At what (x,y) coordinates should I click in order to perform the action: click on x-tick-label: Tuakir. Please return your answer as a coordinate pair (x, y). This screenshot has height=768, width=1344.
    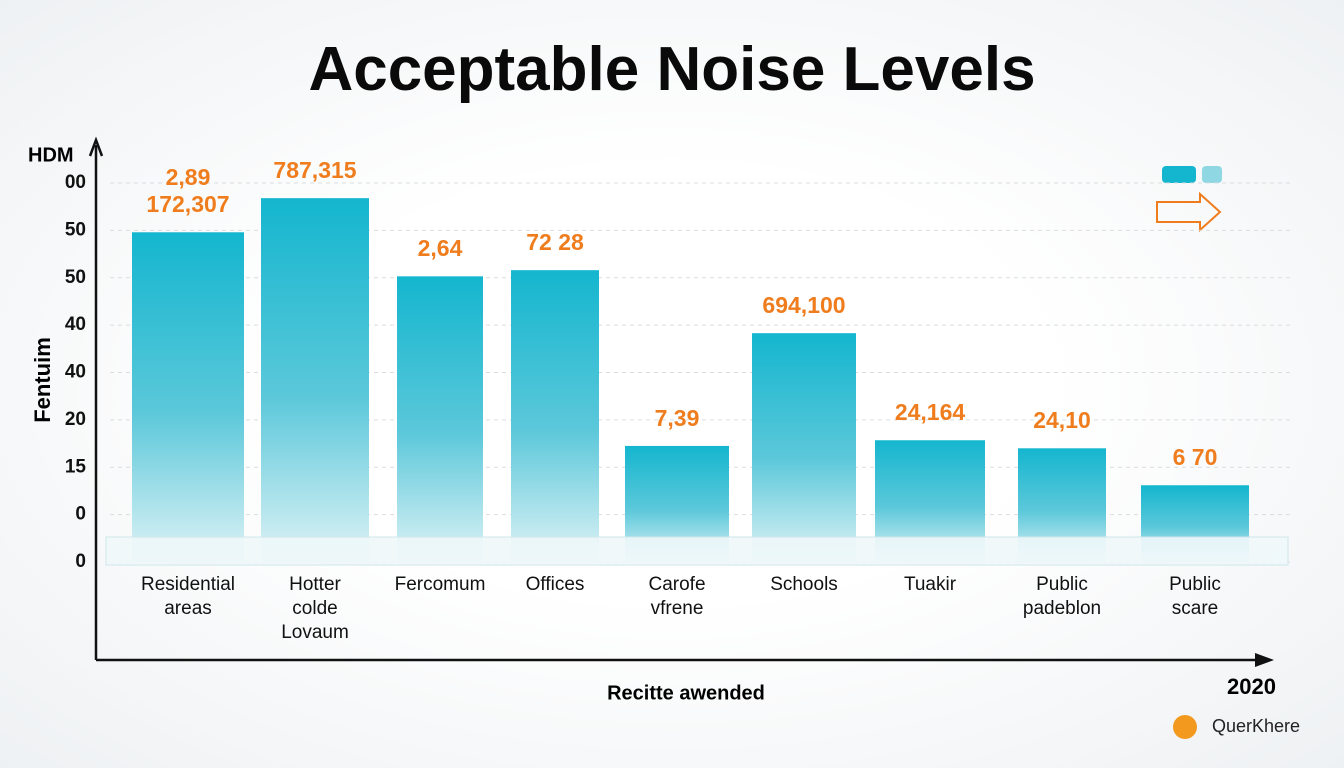
    Looking at the image, I should click on (930, 584).